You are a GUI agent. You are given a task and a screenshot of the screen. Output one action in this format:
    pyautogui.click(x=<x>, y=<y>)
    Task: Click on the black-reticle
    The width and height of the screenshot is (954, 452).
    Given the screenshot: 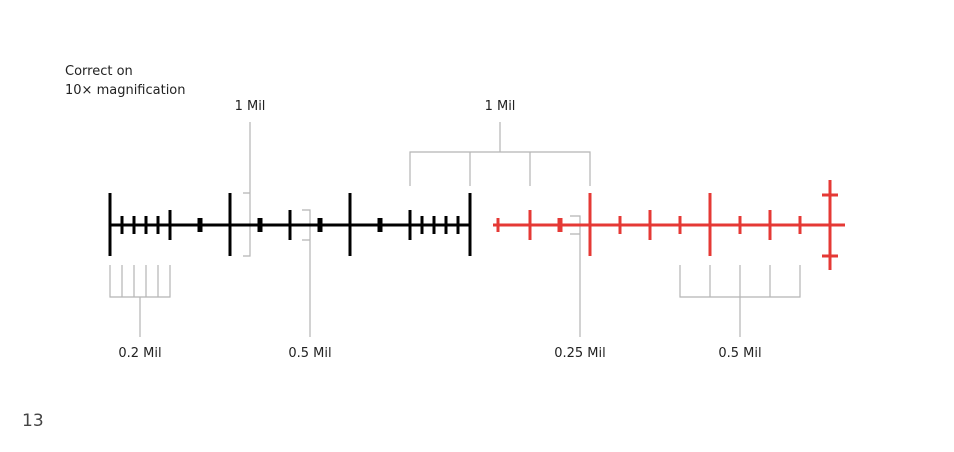 What is the action you would take?
    pyautogui.click(x=290, y=224)
    